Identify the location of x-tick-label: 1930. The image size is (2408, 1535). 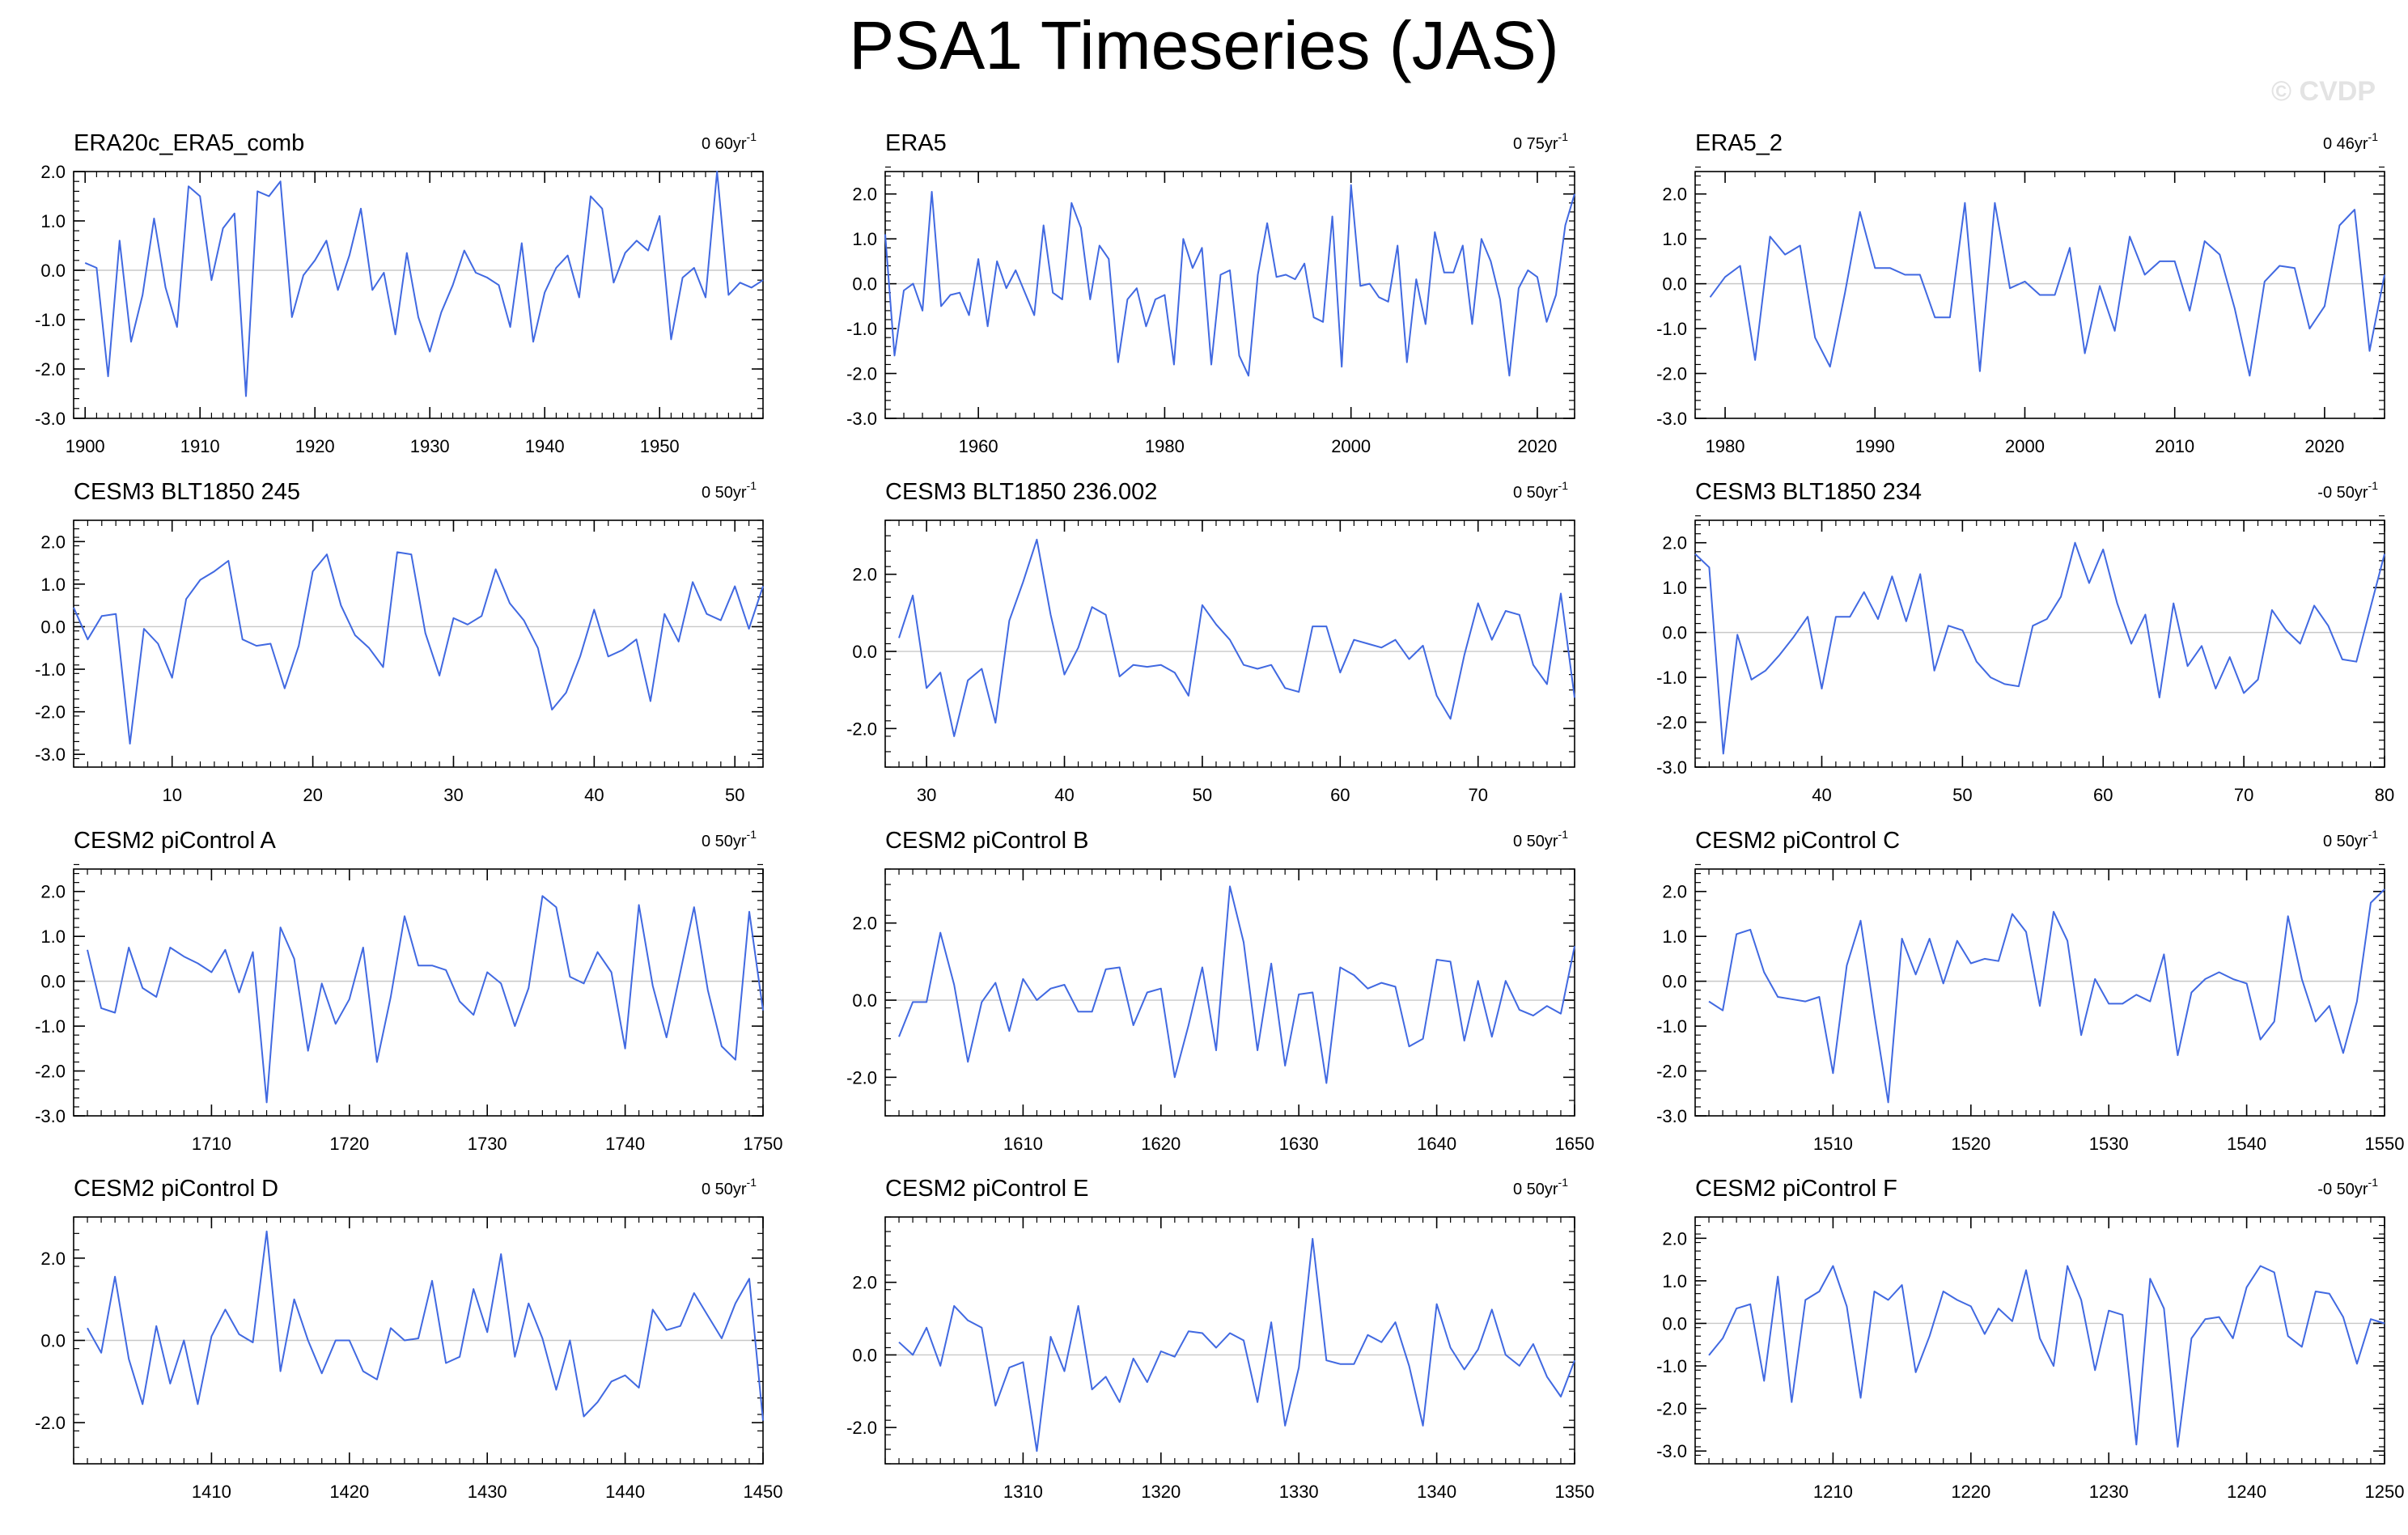
(430, 446).